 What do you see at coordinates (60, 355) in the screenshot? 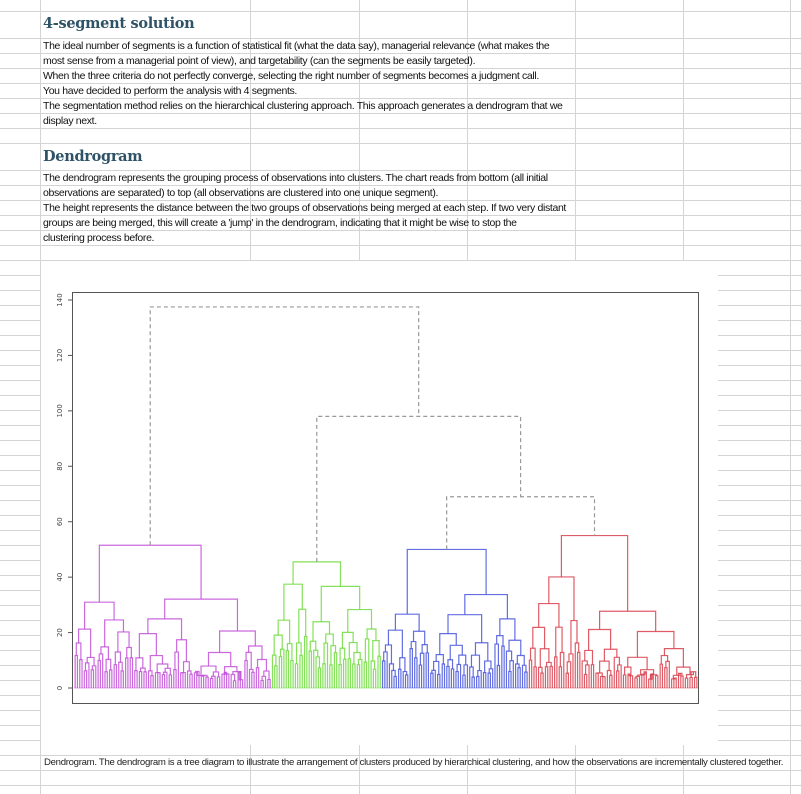
I see `y-tick-label: 120` at bounding box center [60, 355].